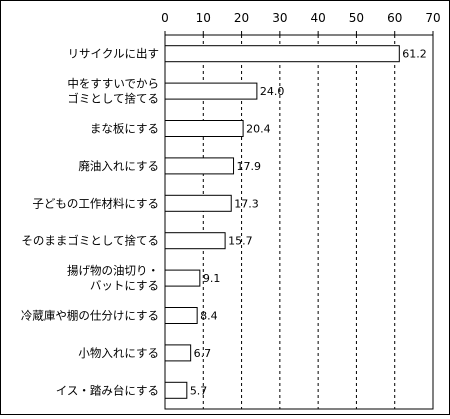 The width and height of the screenshot is (450, 419). What do you see at coordinates (240, 241) in the screenshot?
I see `value-label: 15.7` at bounding box center [240, 241].